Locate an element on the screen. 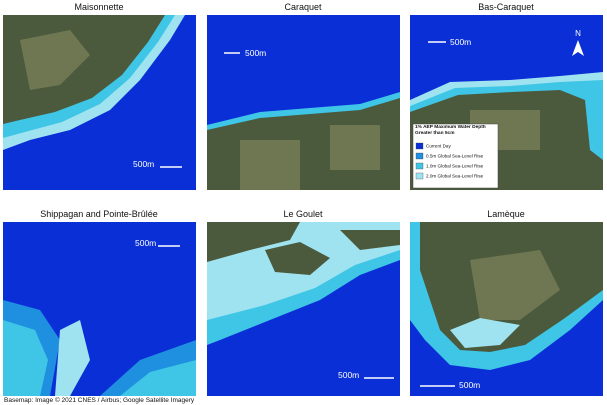 This screenshot has width=607, height=405. panel-title: Shippagan and Pointe-Brûlée is located at coordinates (99, 214).